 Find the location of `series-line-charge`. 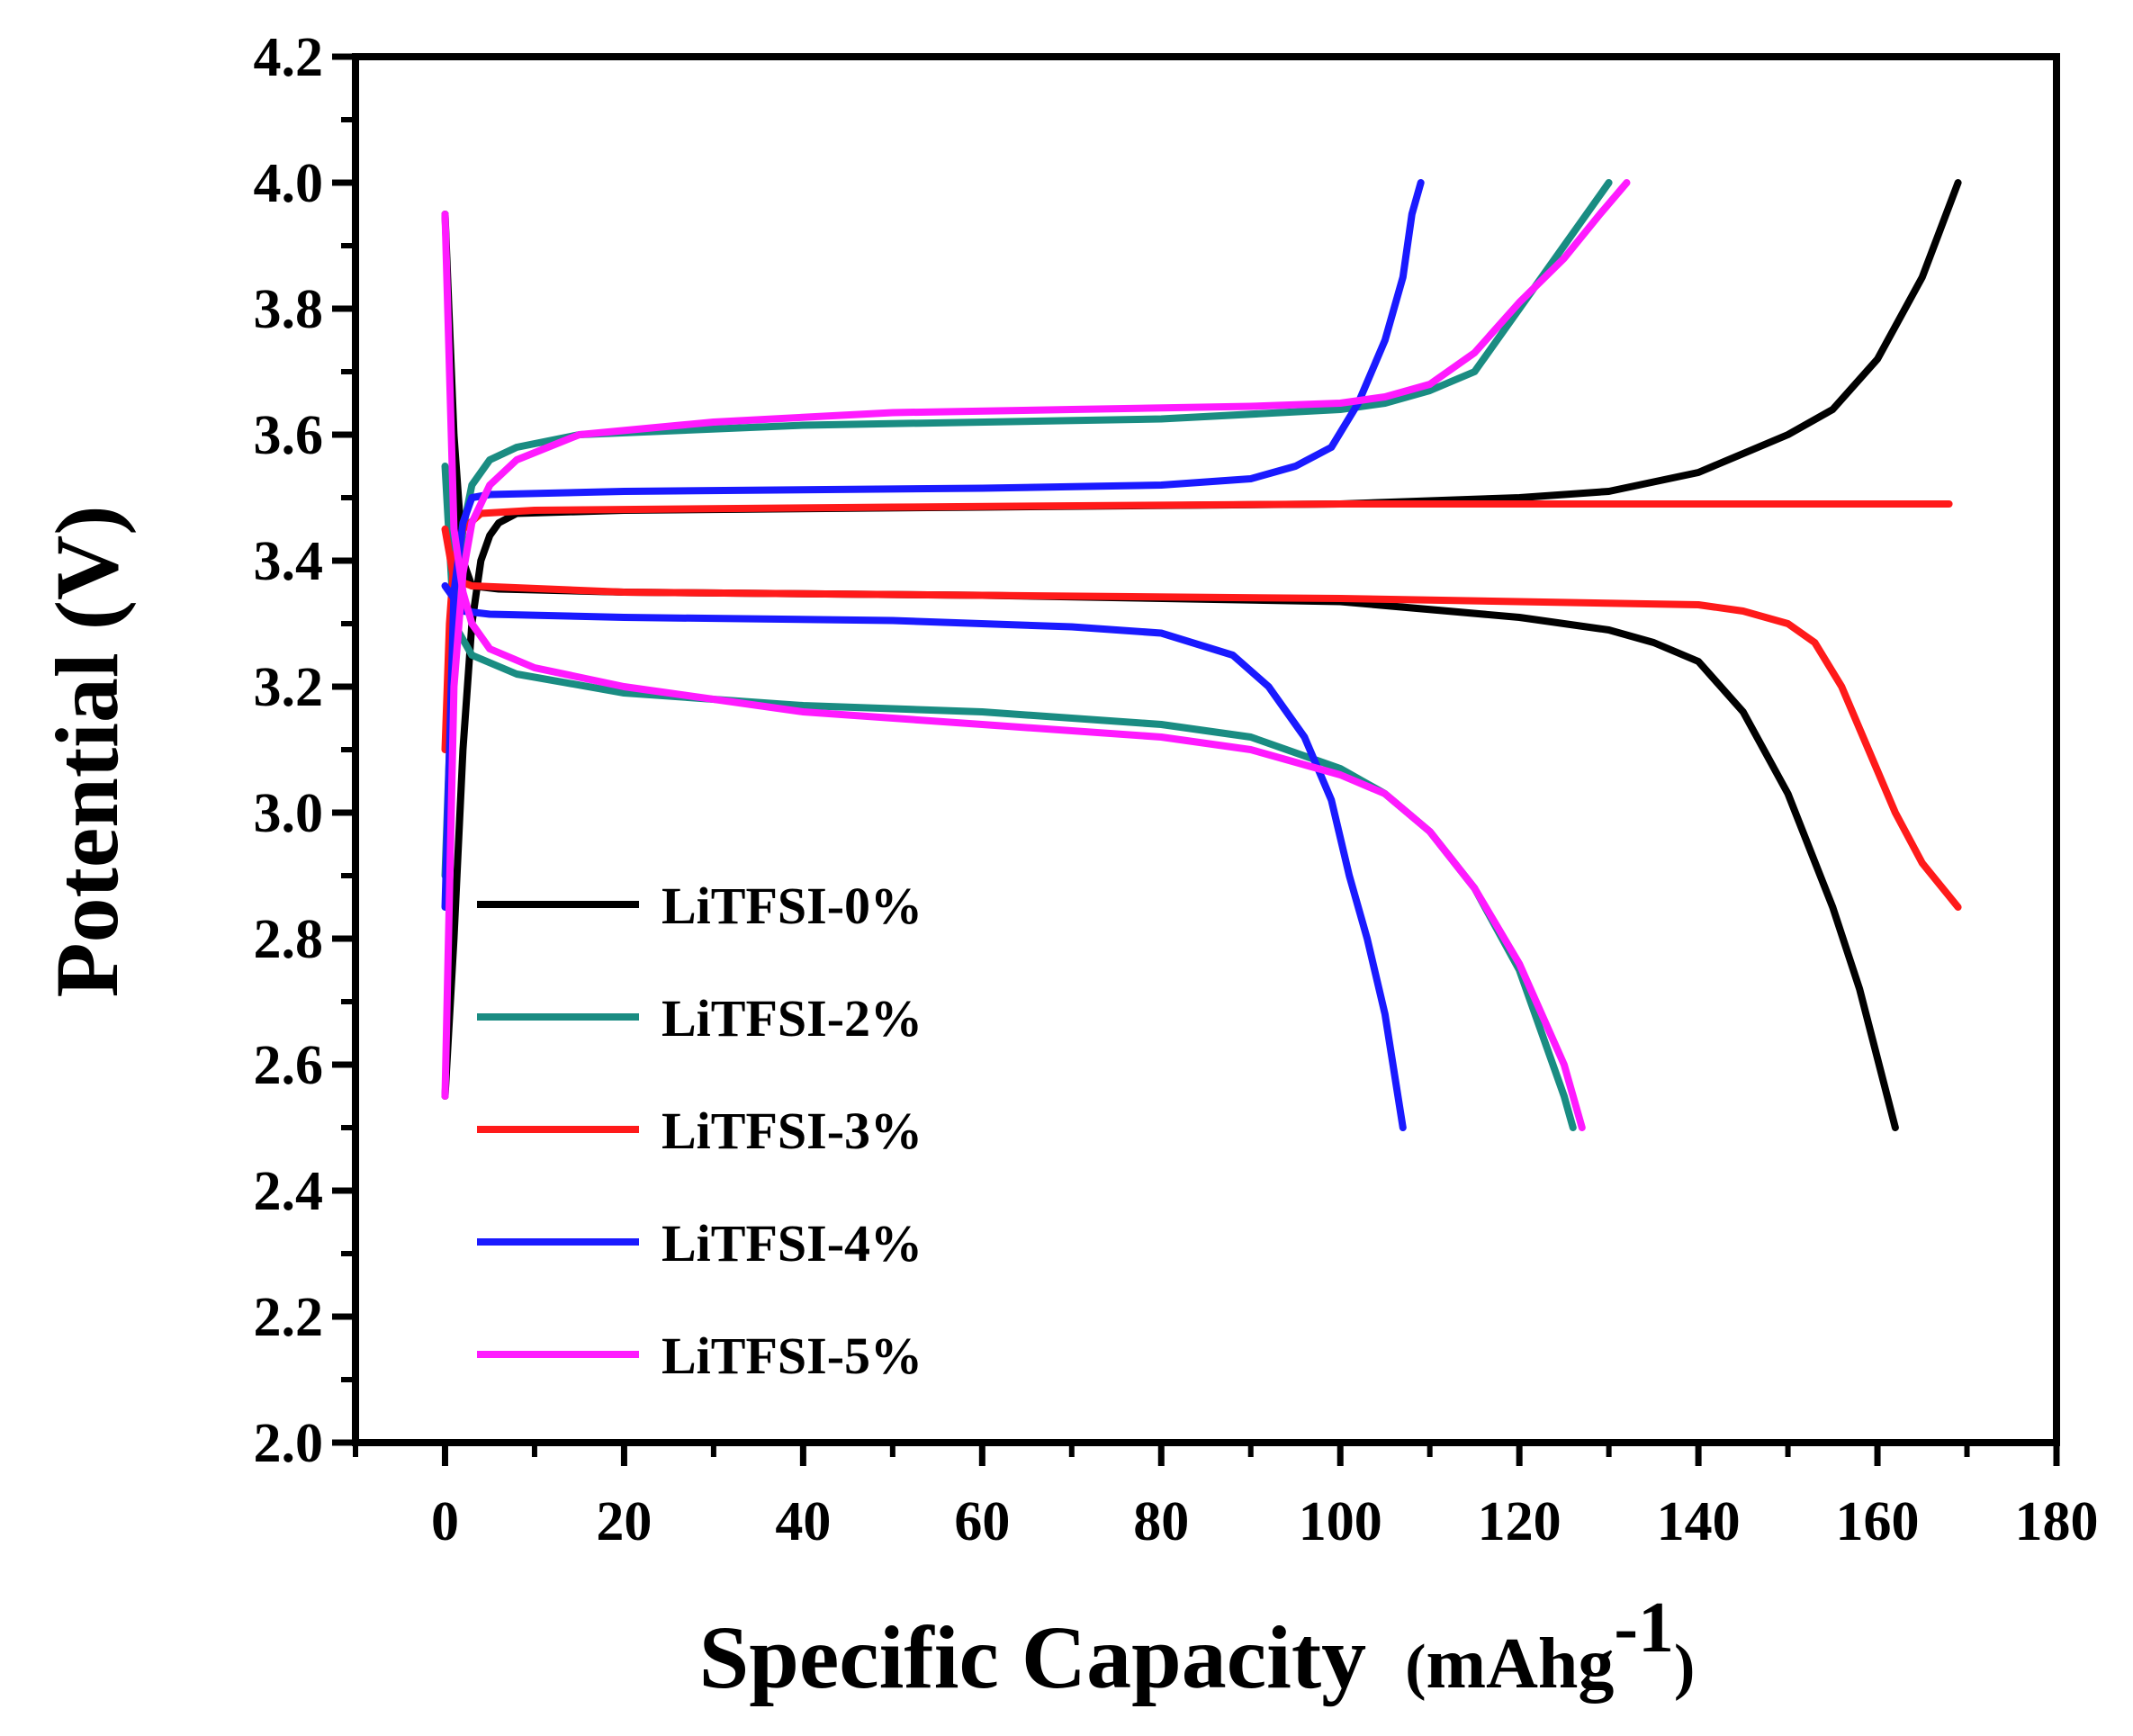

series-line-charge is located at coordinates (1197, 626).